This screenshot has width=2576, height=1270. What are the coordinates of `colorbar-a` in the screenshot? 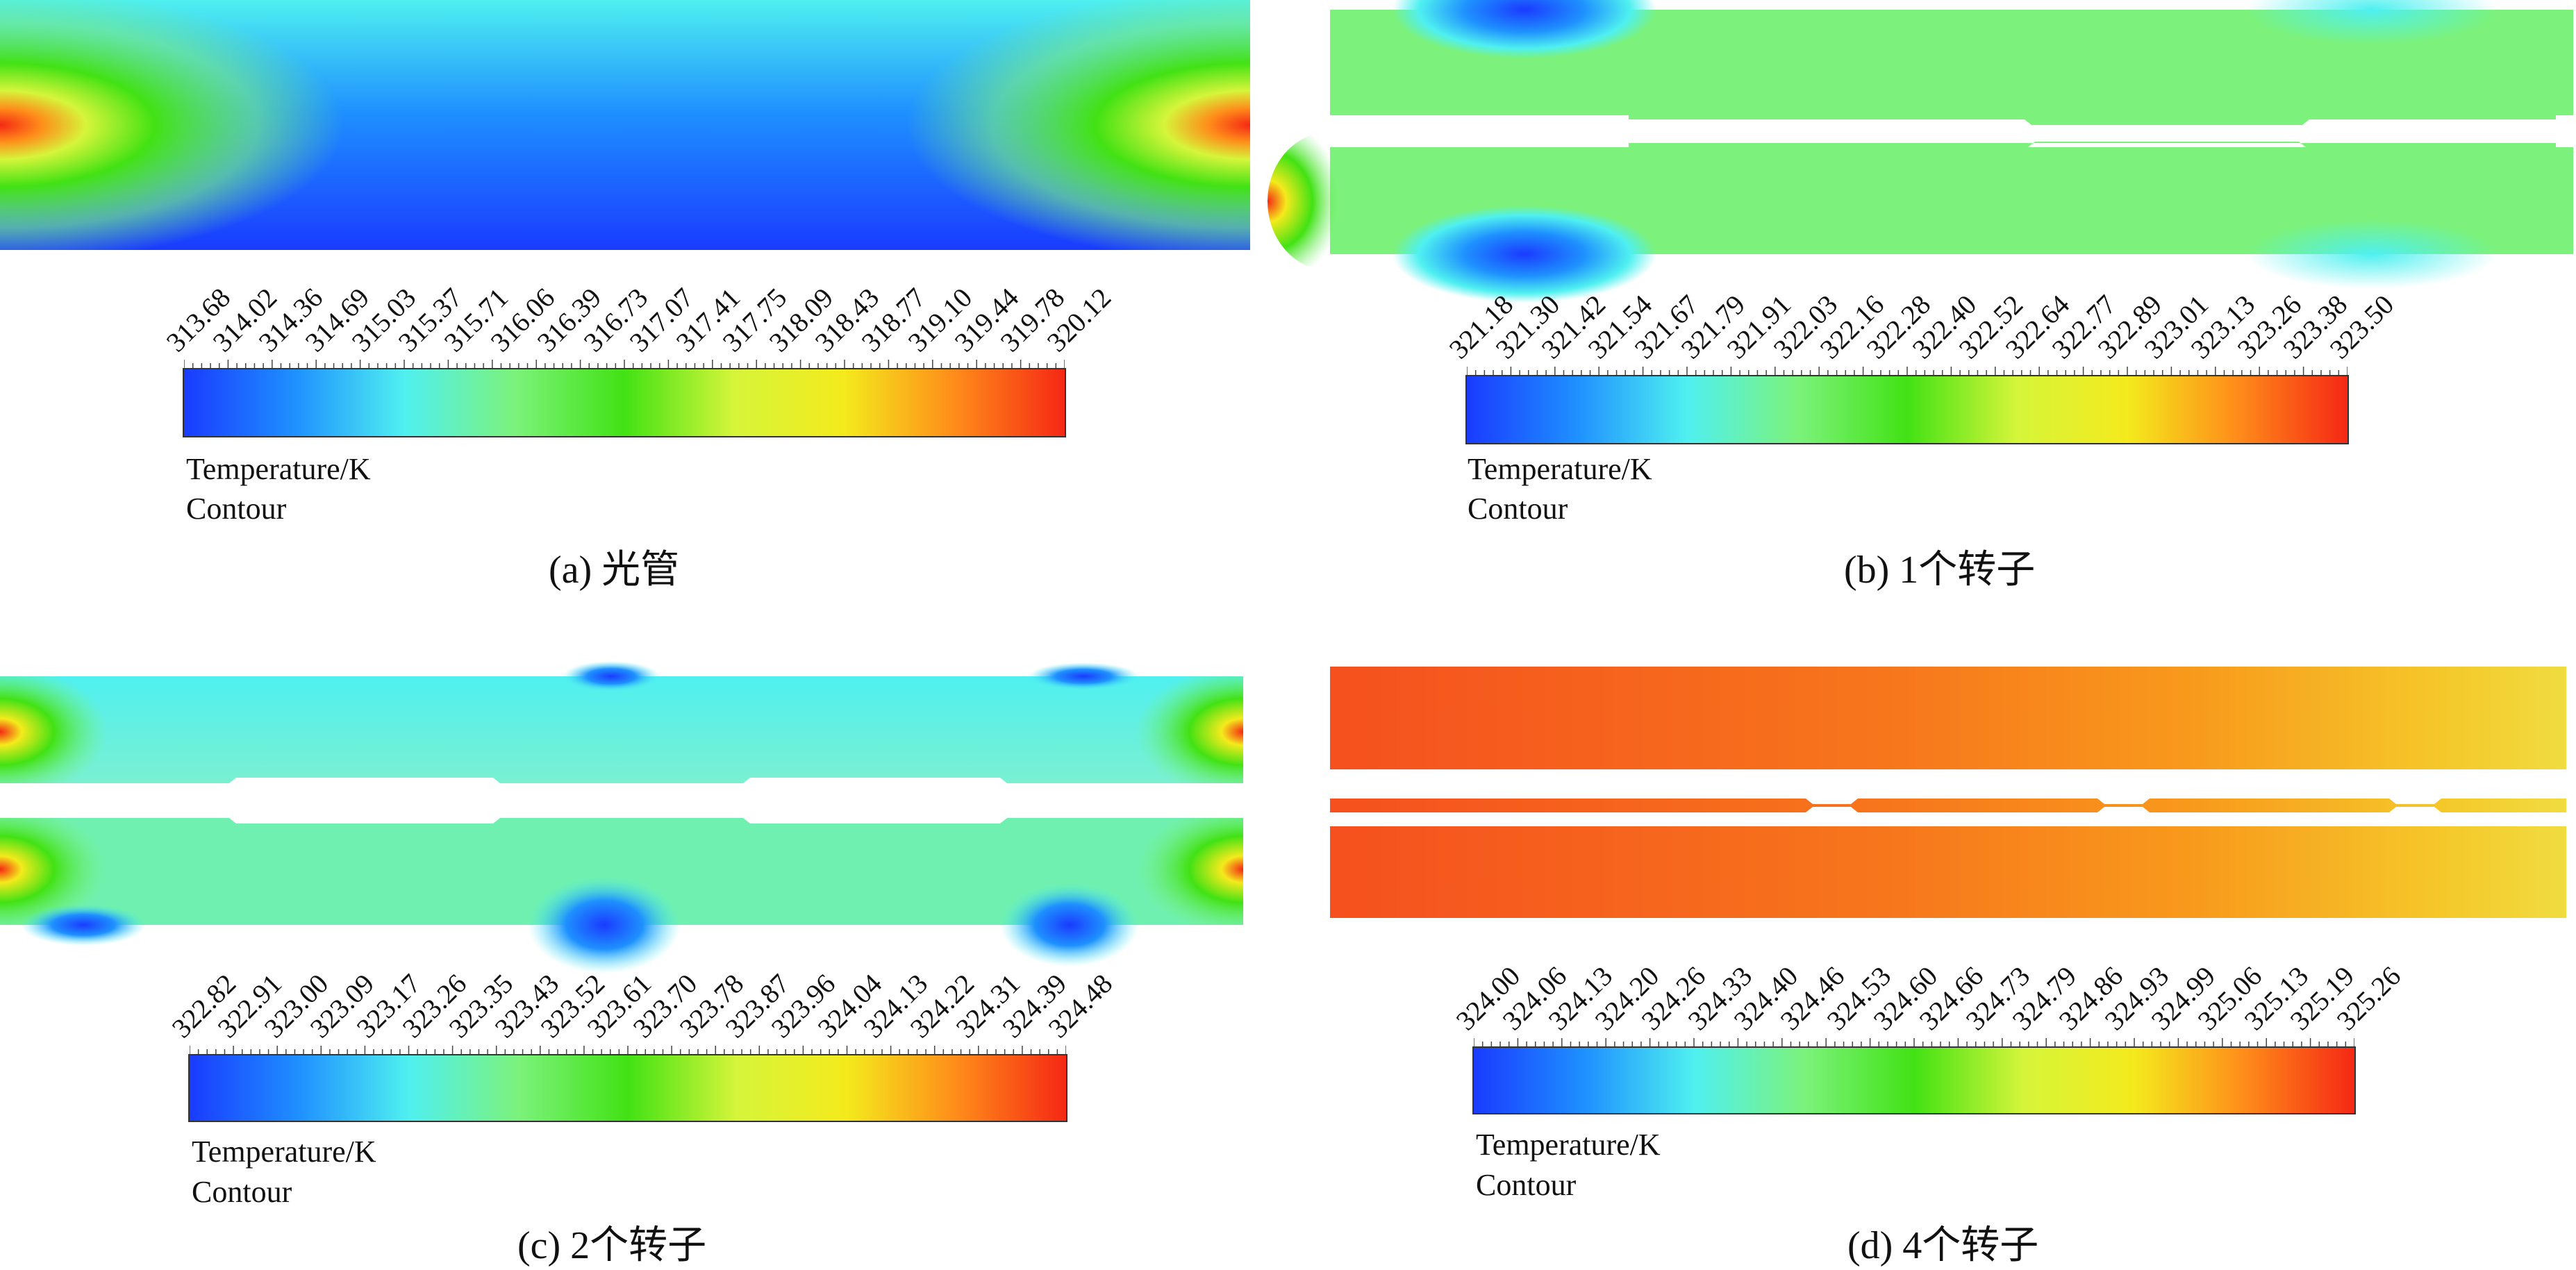 It's located at (624, 402).